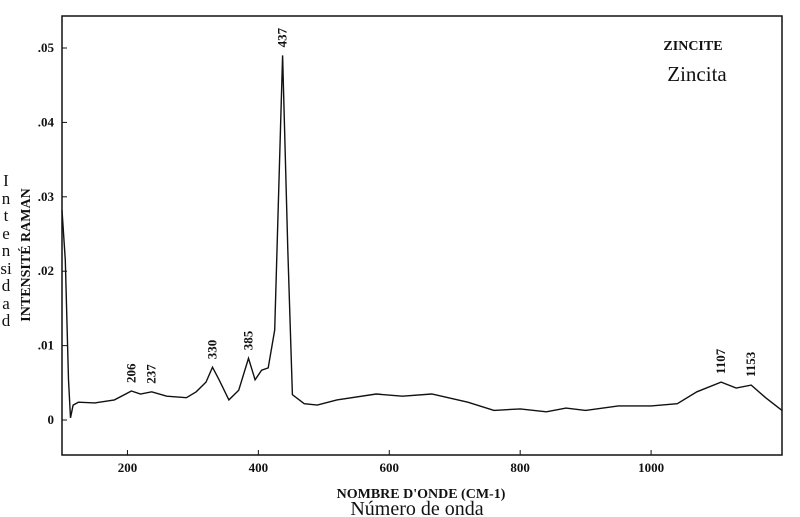  What do you see at coordinates (697, 74) in the screenshot?
I see `chart-subtitle: Zincita` at bounding box center [697, 74].